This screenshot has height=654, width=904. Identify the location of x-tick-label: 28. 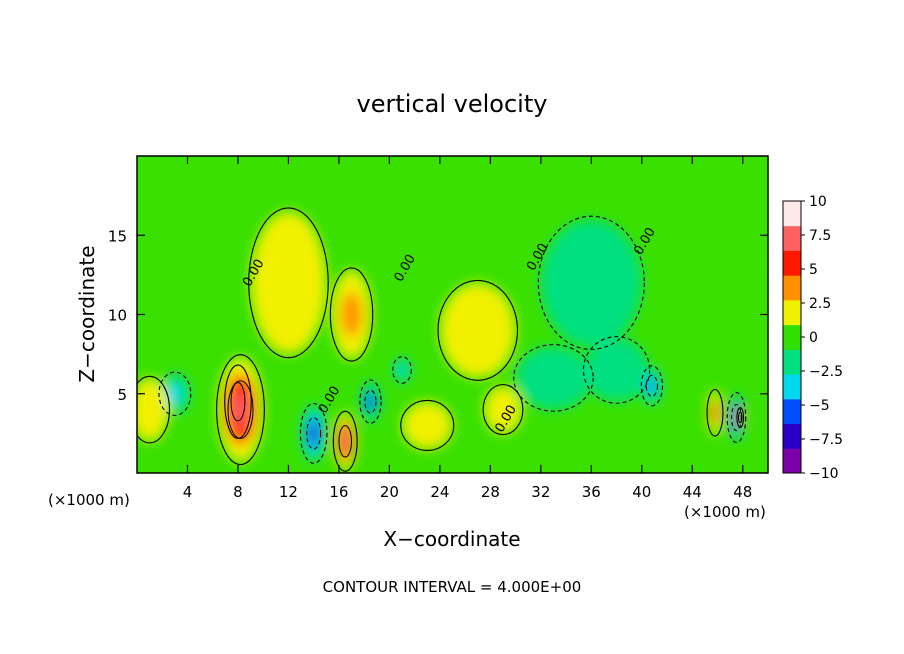
(490, 492).